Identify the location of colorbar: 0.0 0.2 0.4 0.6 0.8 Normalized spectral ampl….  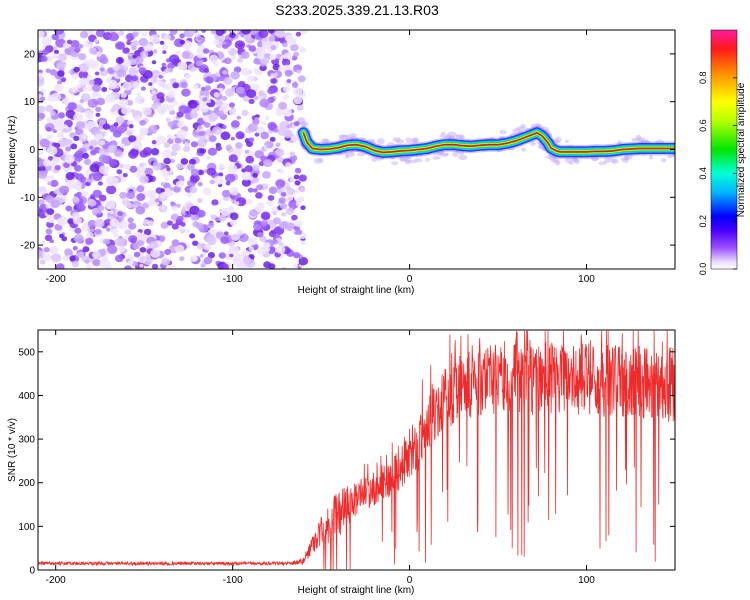
(722, 152).